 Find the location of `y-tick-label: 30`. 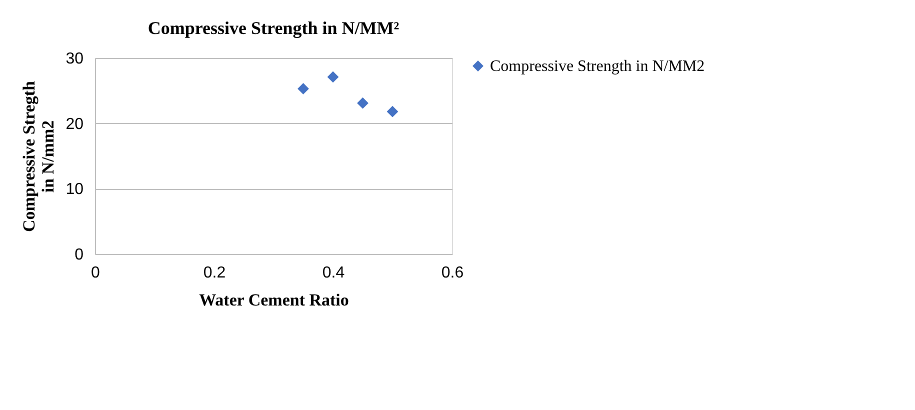

y-tick-label: 30 is located at coordinates (75, 59).